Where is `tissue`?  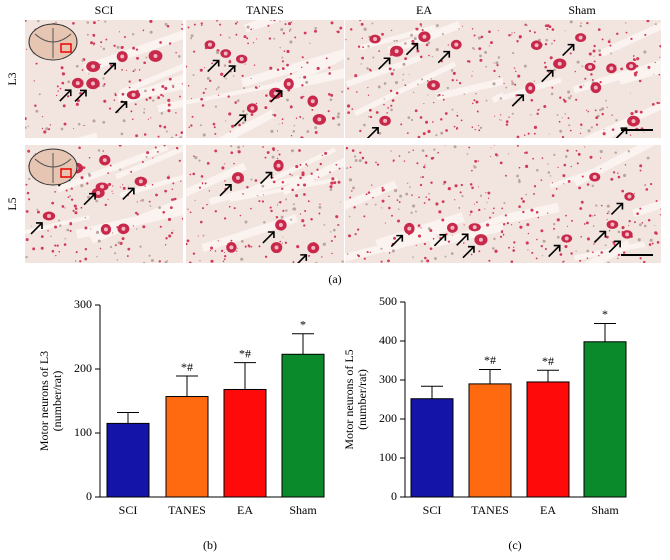 tissue is located at coordinates (424, 204).